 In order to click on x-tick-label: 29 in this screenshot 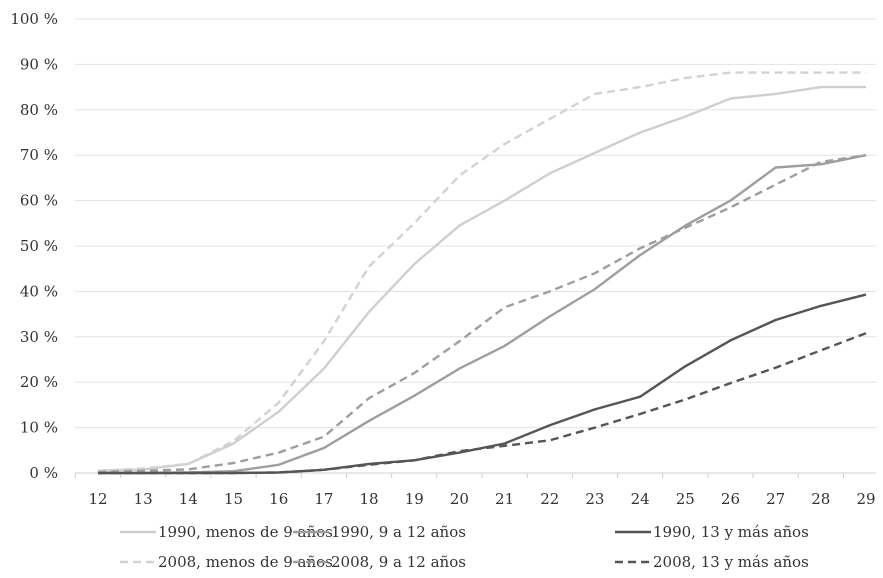, I will do `click(865, 499)`.